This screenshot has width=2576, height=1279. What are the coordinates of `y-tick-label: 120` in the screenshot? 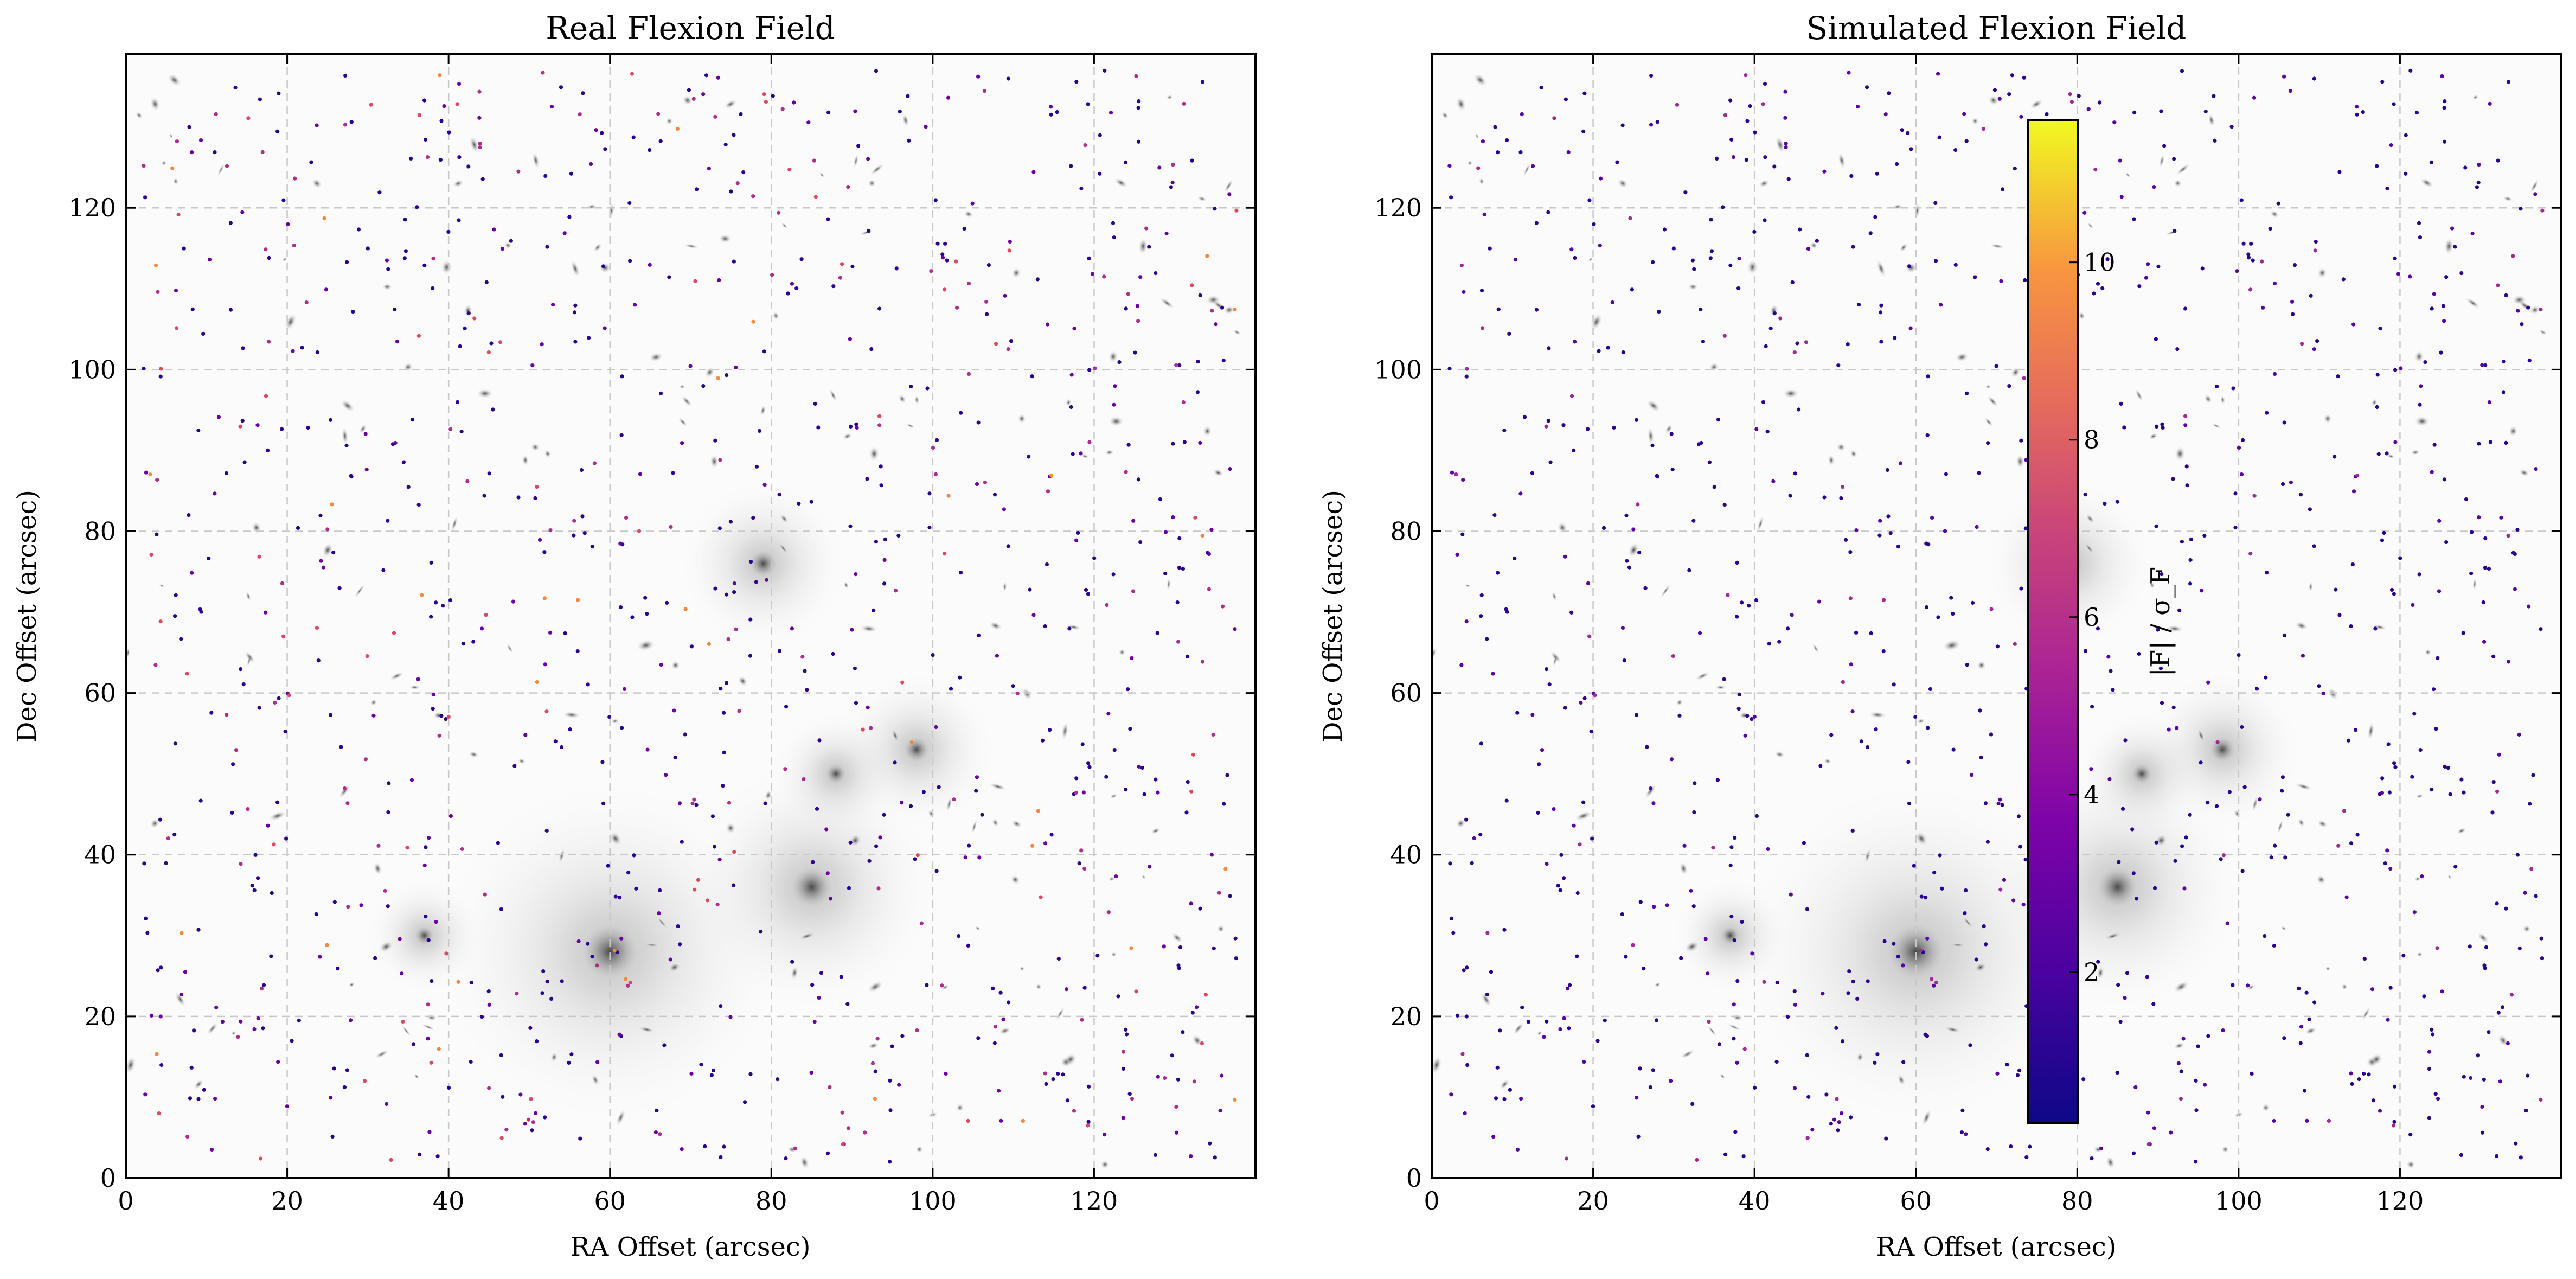 It's located at (92, 208).